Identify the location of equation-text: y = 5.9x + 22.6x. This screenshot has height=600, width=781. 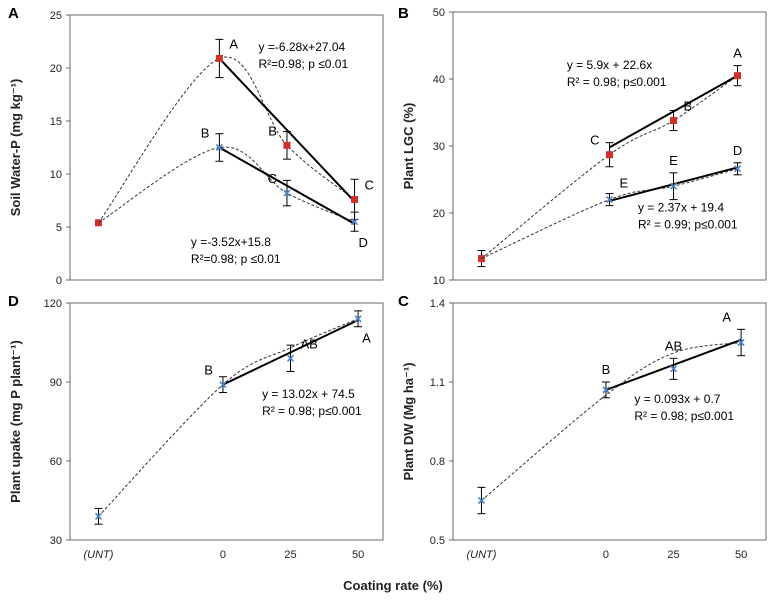
(609, 65).